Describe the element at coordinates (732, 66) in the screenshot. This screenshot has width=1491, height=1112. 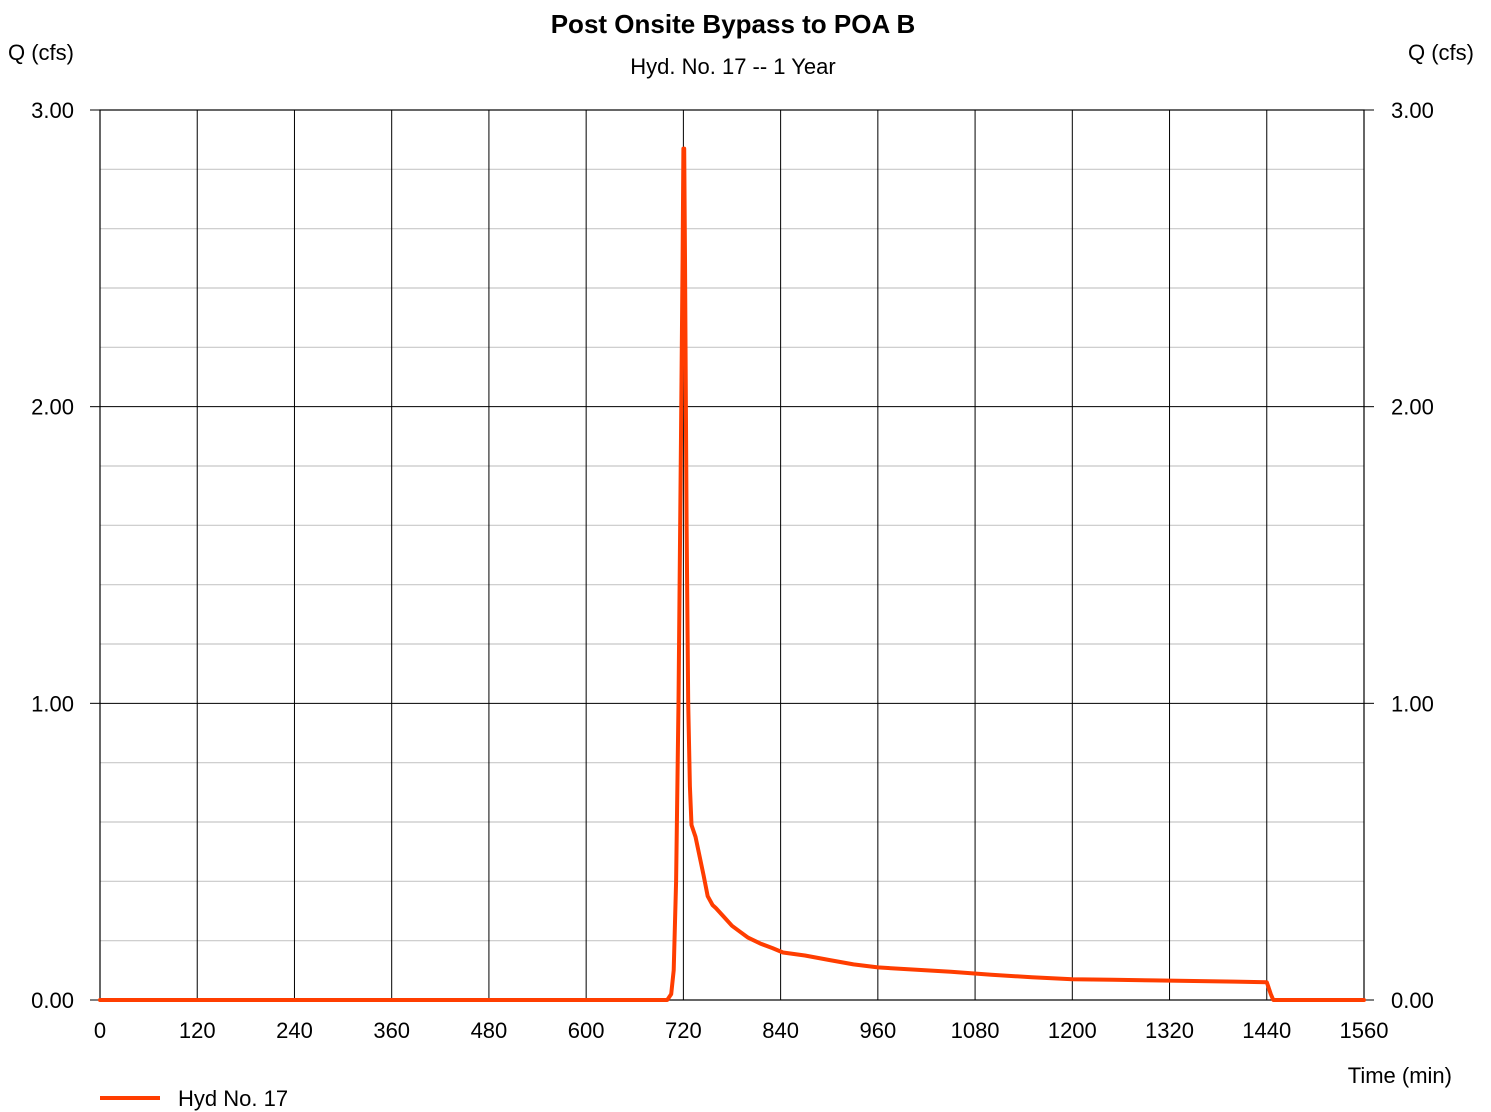
I see `chart-subtitle: Hyd. No. 17 -- 1 Year` at that location.